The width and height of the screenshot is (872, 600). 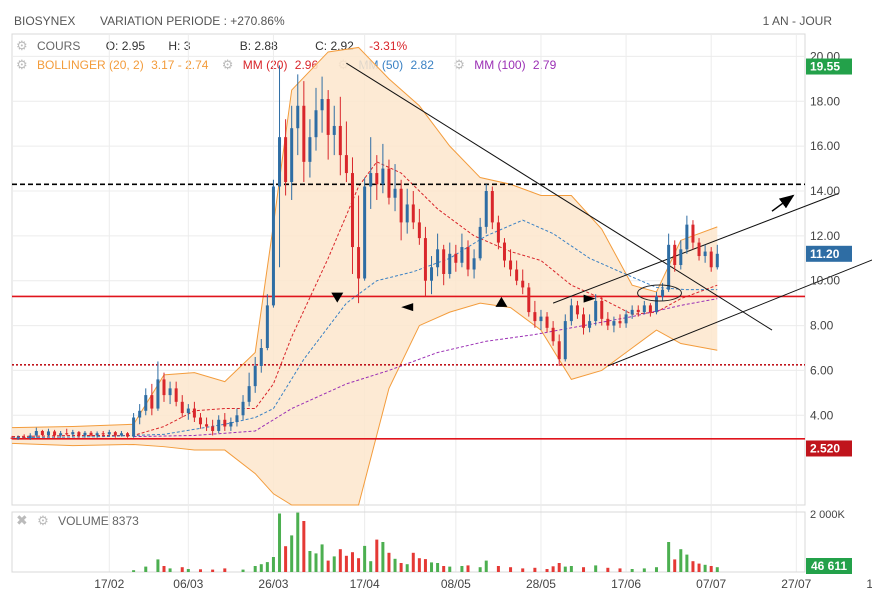 I want to click on price-badge, so click(x=829, y=448).